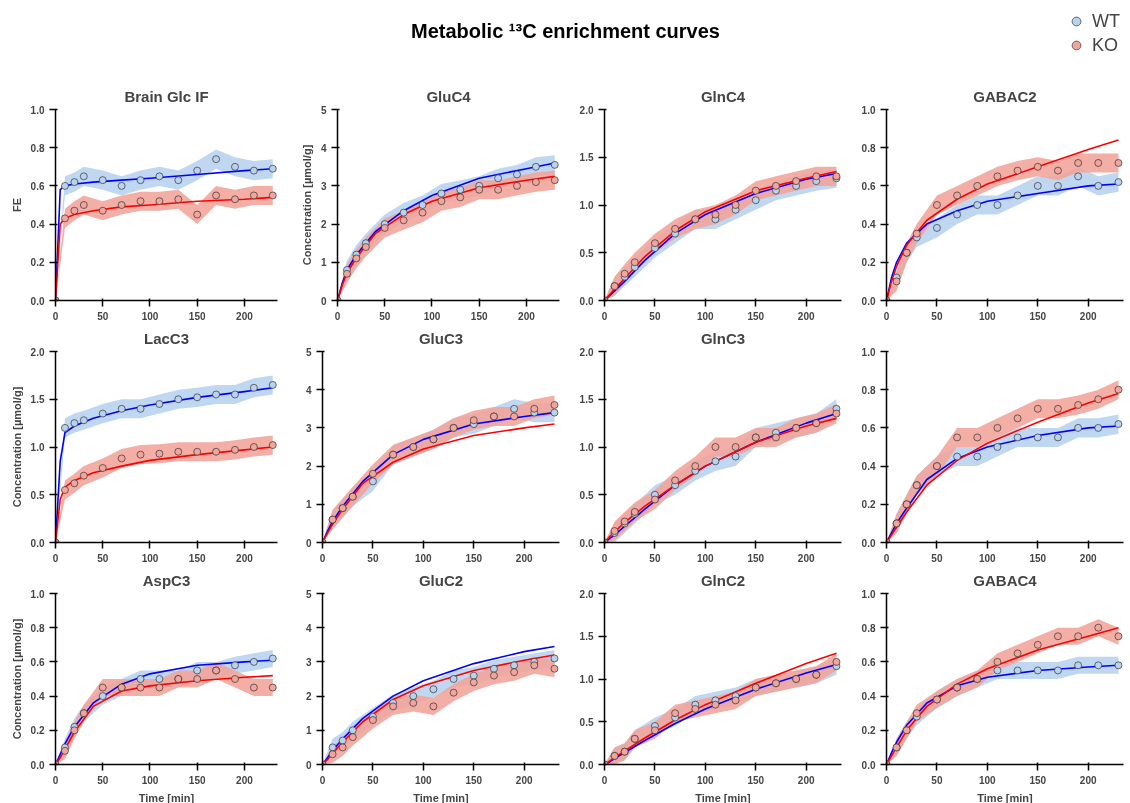 The height and width of the screenshot is (803, 1130). What do you see at coordinates (1005, 580) in the screenshot?
I see `chart-title: GABAC4` at bounding box center [1005, 580].